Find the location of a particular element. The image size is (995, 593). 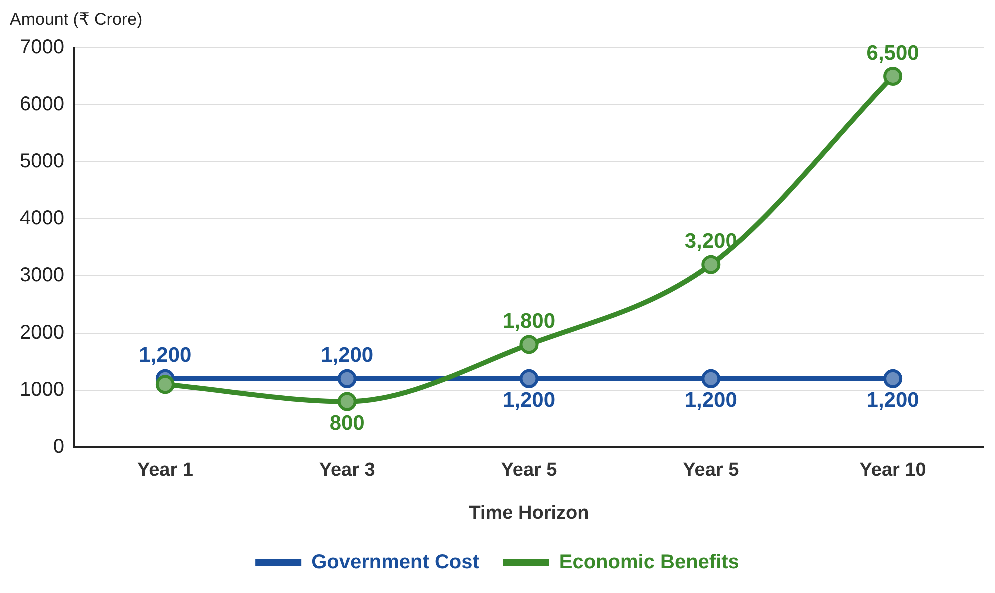

y-tick-label: 0 is located at coordinates (58, 447).